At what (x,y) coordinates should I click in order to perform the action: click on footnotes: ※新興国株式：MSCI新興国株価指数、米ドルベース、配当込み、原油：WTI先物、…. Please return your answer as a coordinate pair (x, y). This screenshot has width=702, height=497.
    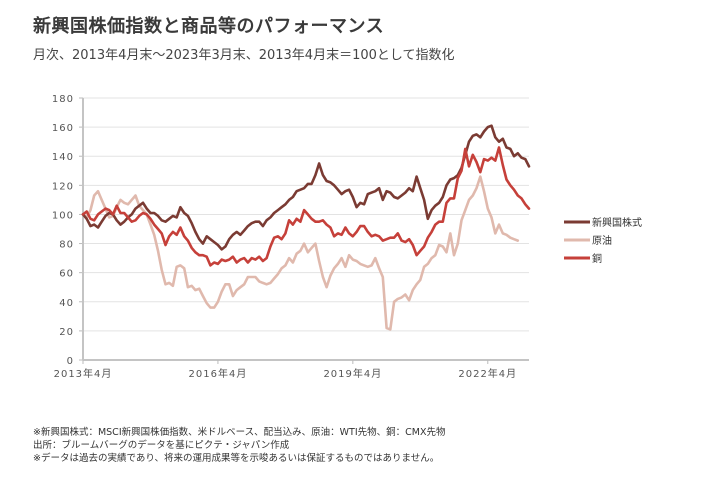
    Looking at the image, I should click on (239, 445).